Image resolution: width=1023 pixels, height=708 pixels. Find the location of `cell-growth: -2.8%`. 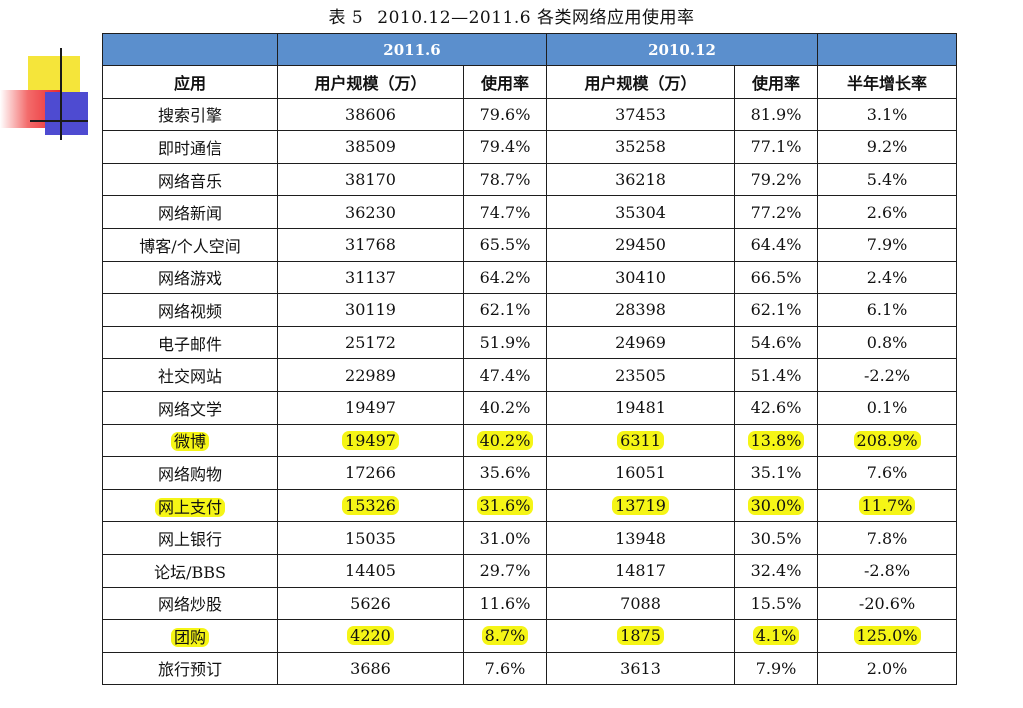

cell-growth: -2.8% is located at coordinates (887, 570).